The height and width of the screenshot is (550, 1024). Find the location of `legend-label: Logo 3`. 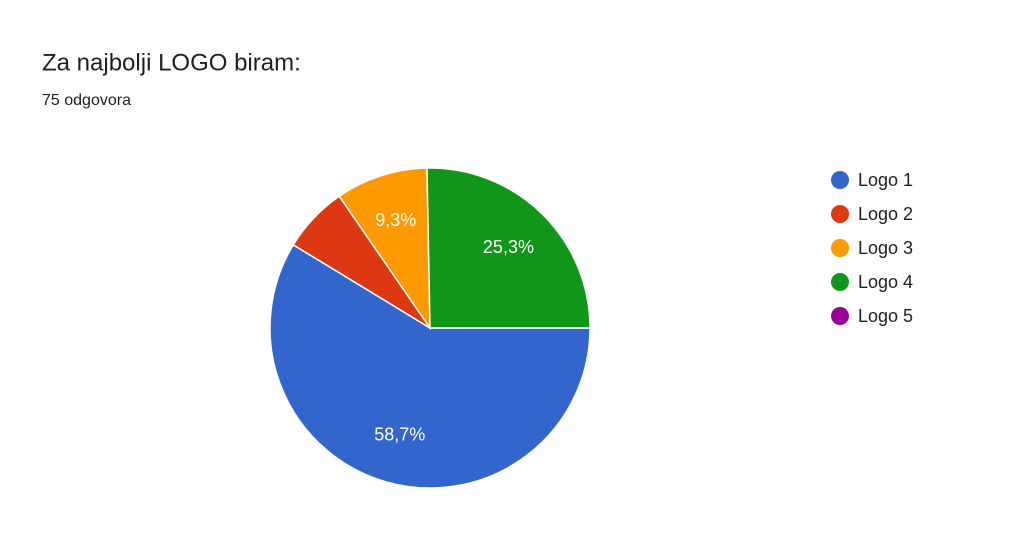

legend-label: Logo 3 is located at coordinates (885, 248).